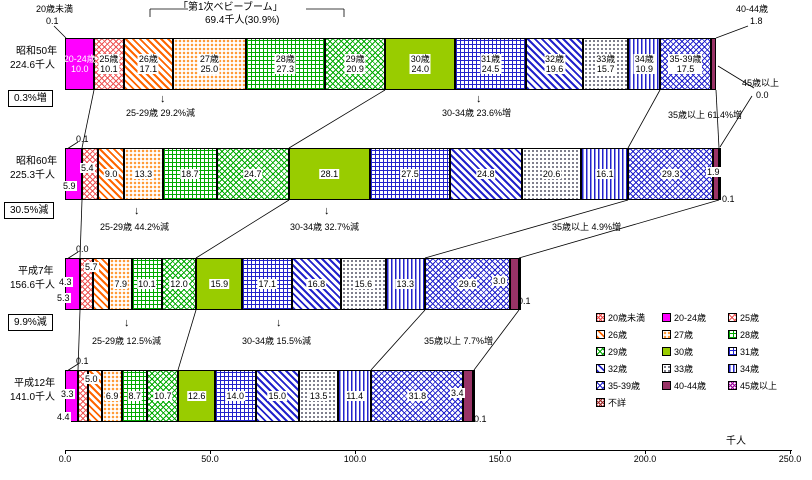  What do you see at coordinates (90, 174) in the screenshot?
I see `segment-r1-a25` at bounding box center [90, 174].